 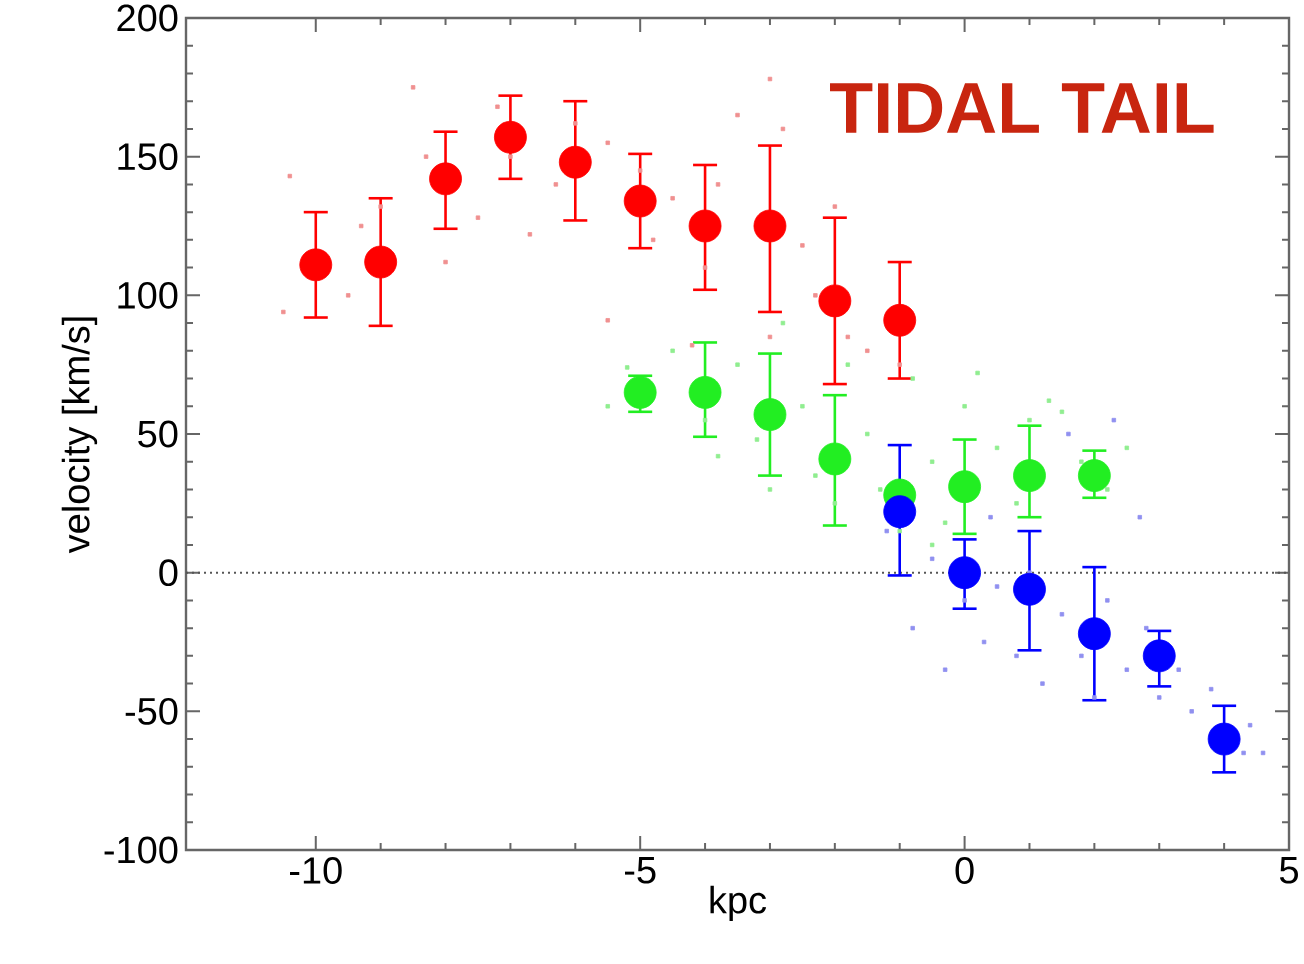 I want to click on annotation: TIDAL TAIL, so click(x=1022, y=108).